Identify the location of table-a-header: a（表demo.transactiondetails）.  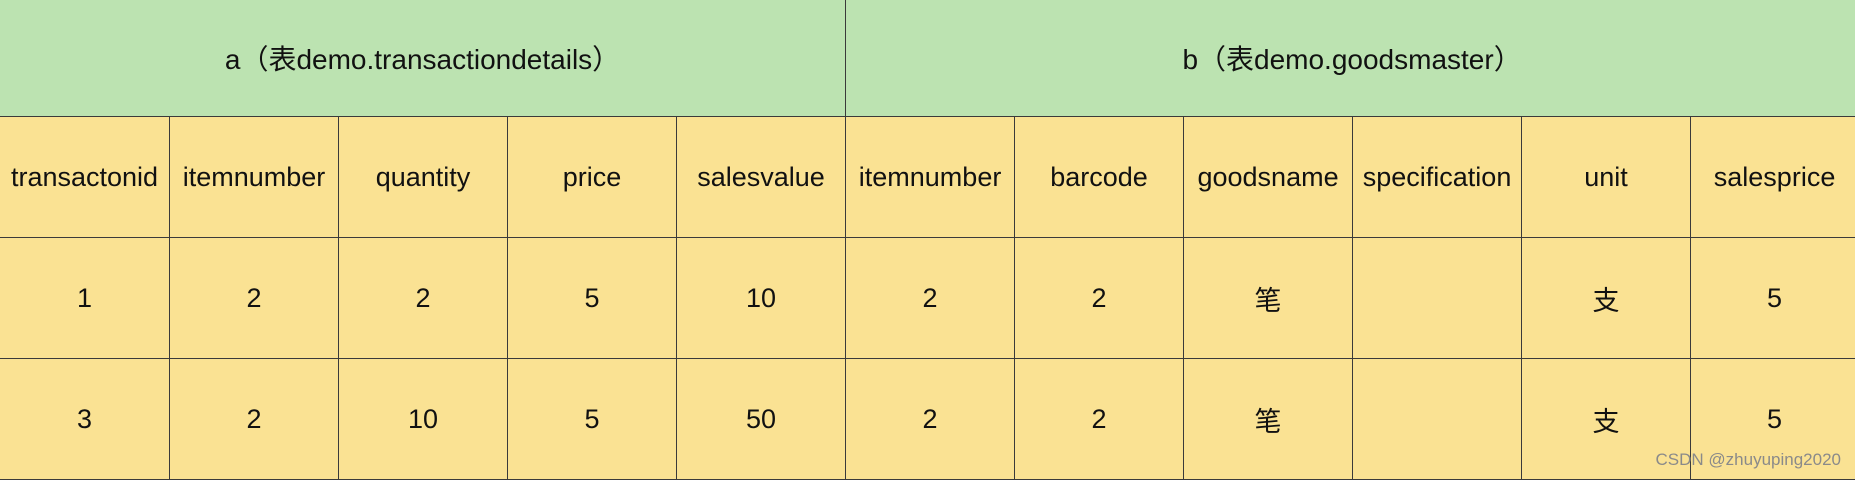
(423, 58).